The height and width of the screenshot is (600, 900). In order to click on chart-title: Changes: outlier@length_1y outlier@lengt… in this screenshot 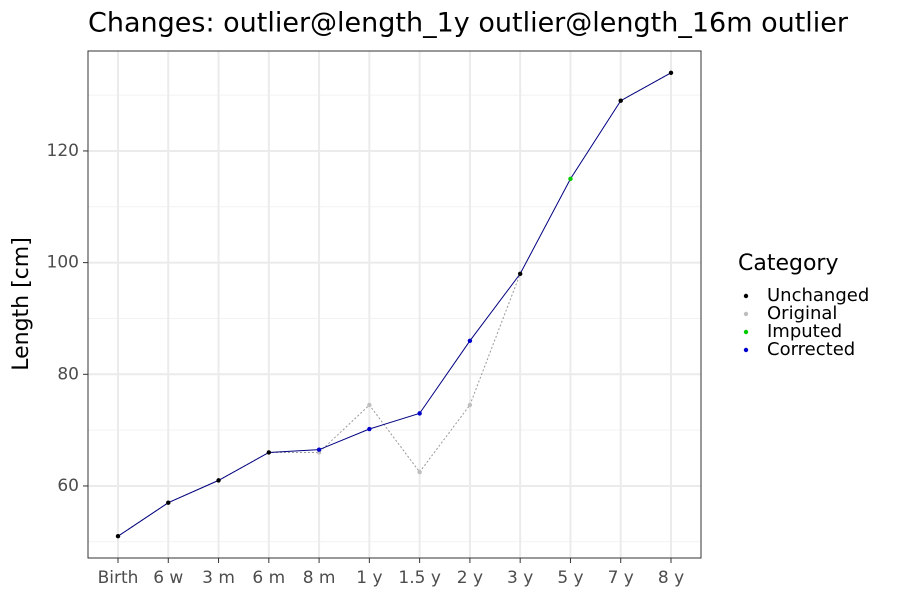, I will do `click(468, 23)`.